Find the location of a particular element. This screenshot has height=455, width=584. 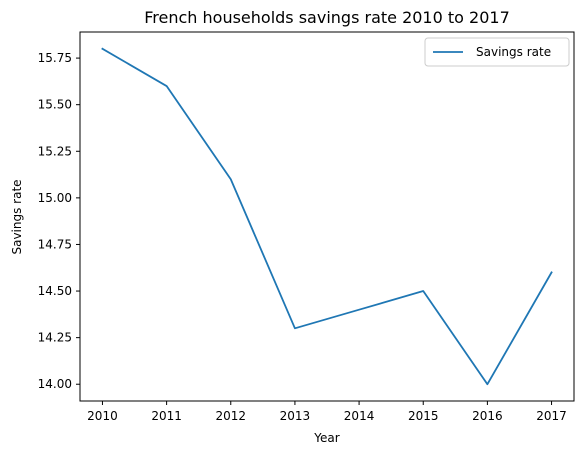

chart-legend: Savings rate is located at coordinates (497, 52).